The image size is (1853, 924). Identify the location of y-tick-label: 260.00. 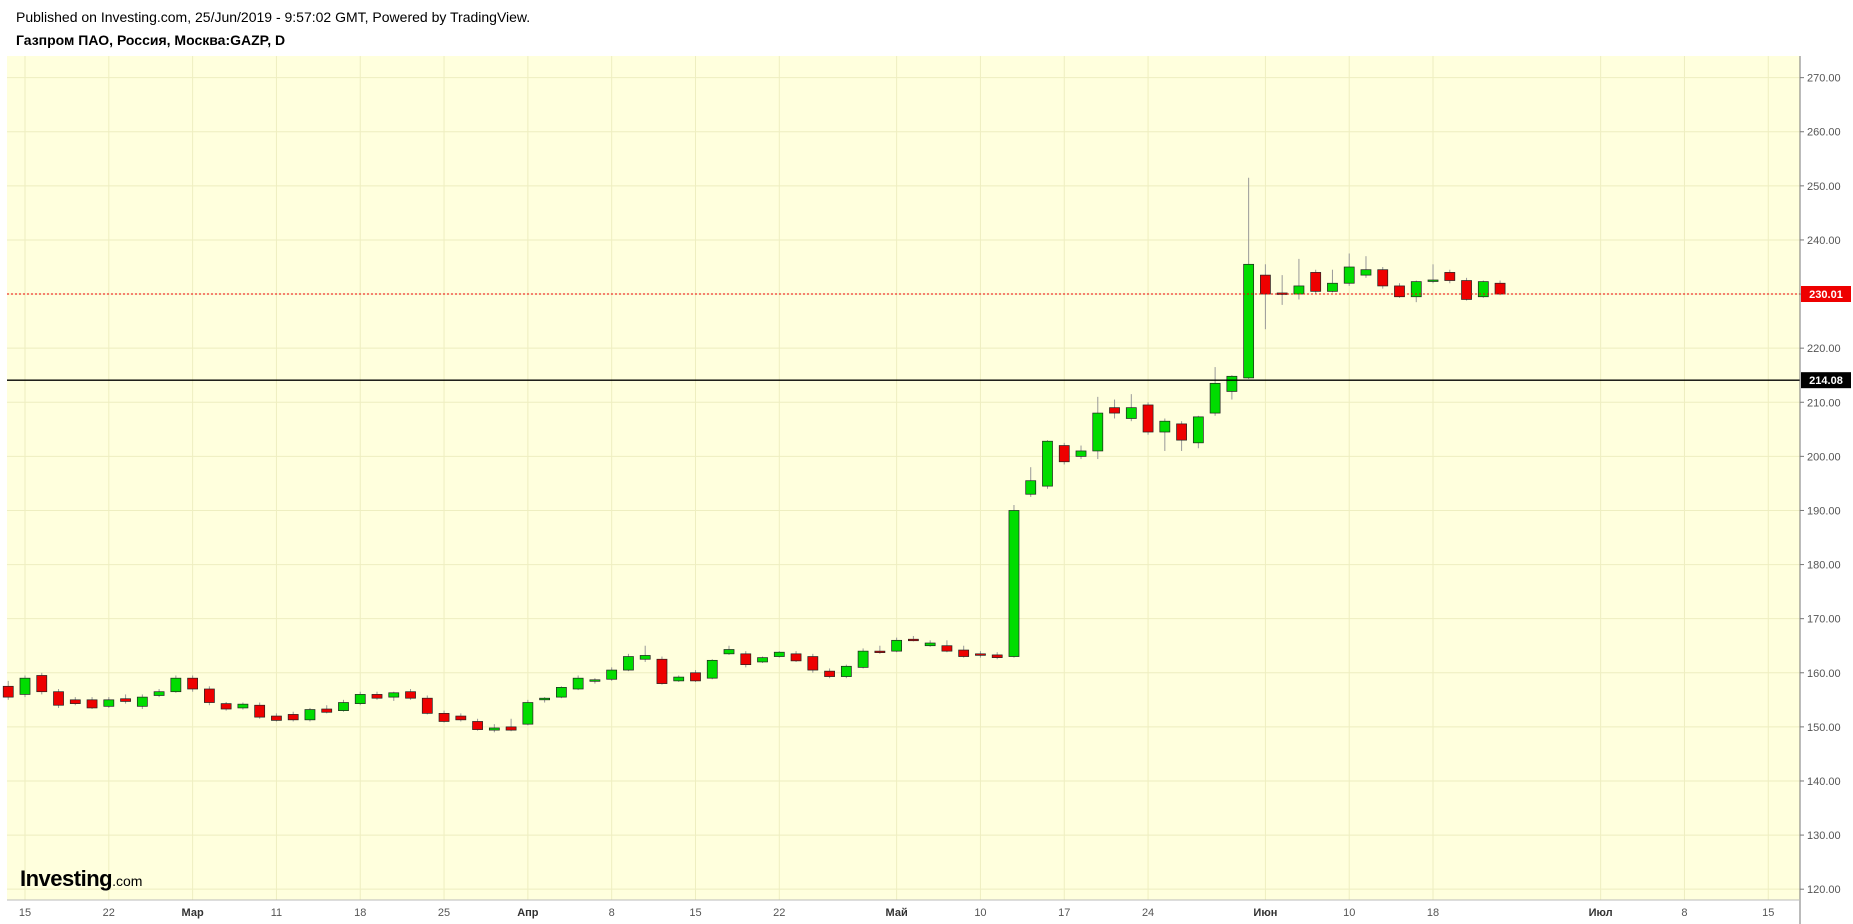
(1824, 133).